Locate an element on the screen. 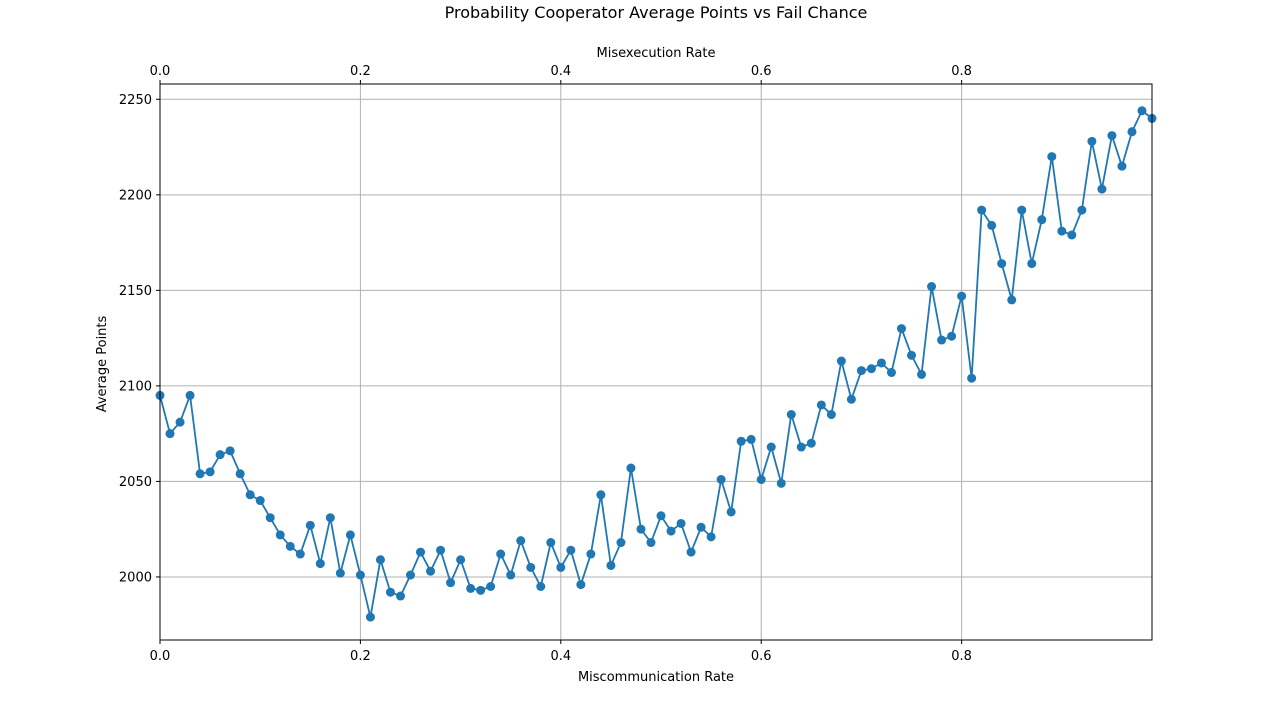 Image resolution: width=1280 pixels, height=719 pixels. x-tick-label: 0.8 is located at coordinates (961, 656).